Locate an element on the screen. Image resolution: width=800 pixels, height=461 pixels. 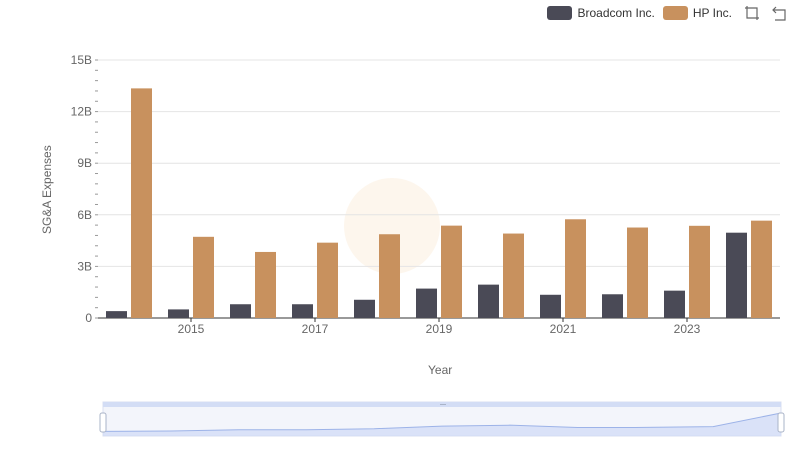
legend-swatch-broadcom is located at coordinates (560, 13).